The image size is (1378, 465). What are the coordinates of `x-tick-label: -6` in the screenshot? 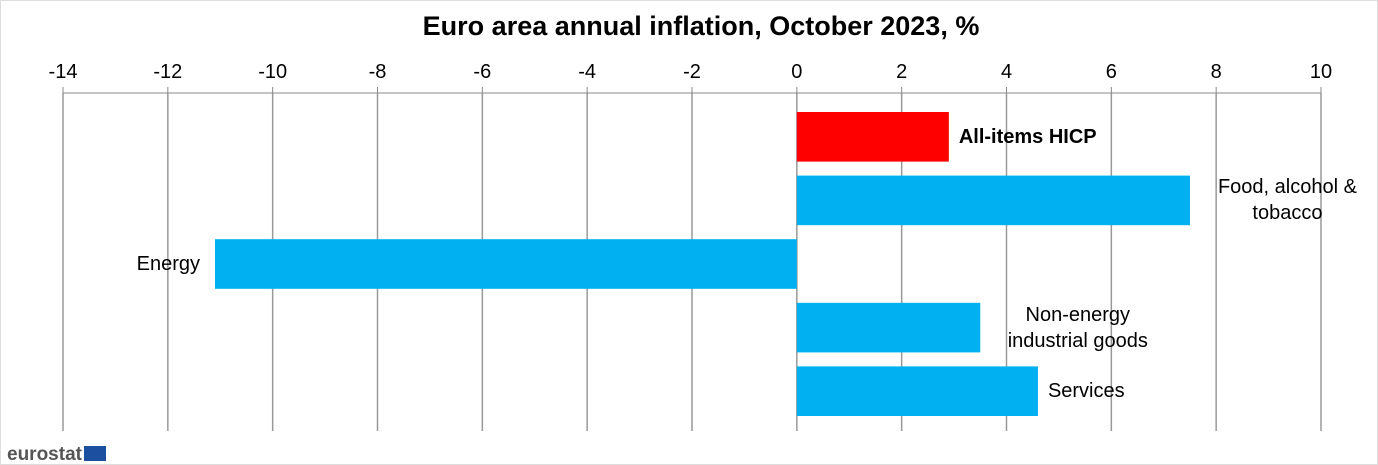 It's located at (482, 72).